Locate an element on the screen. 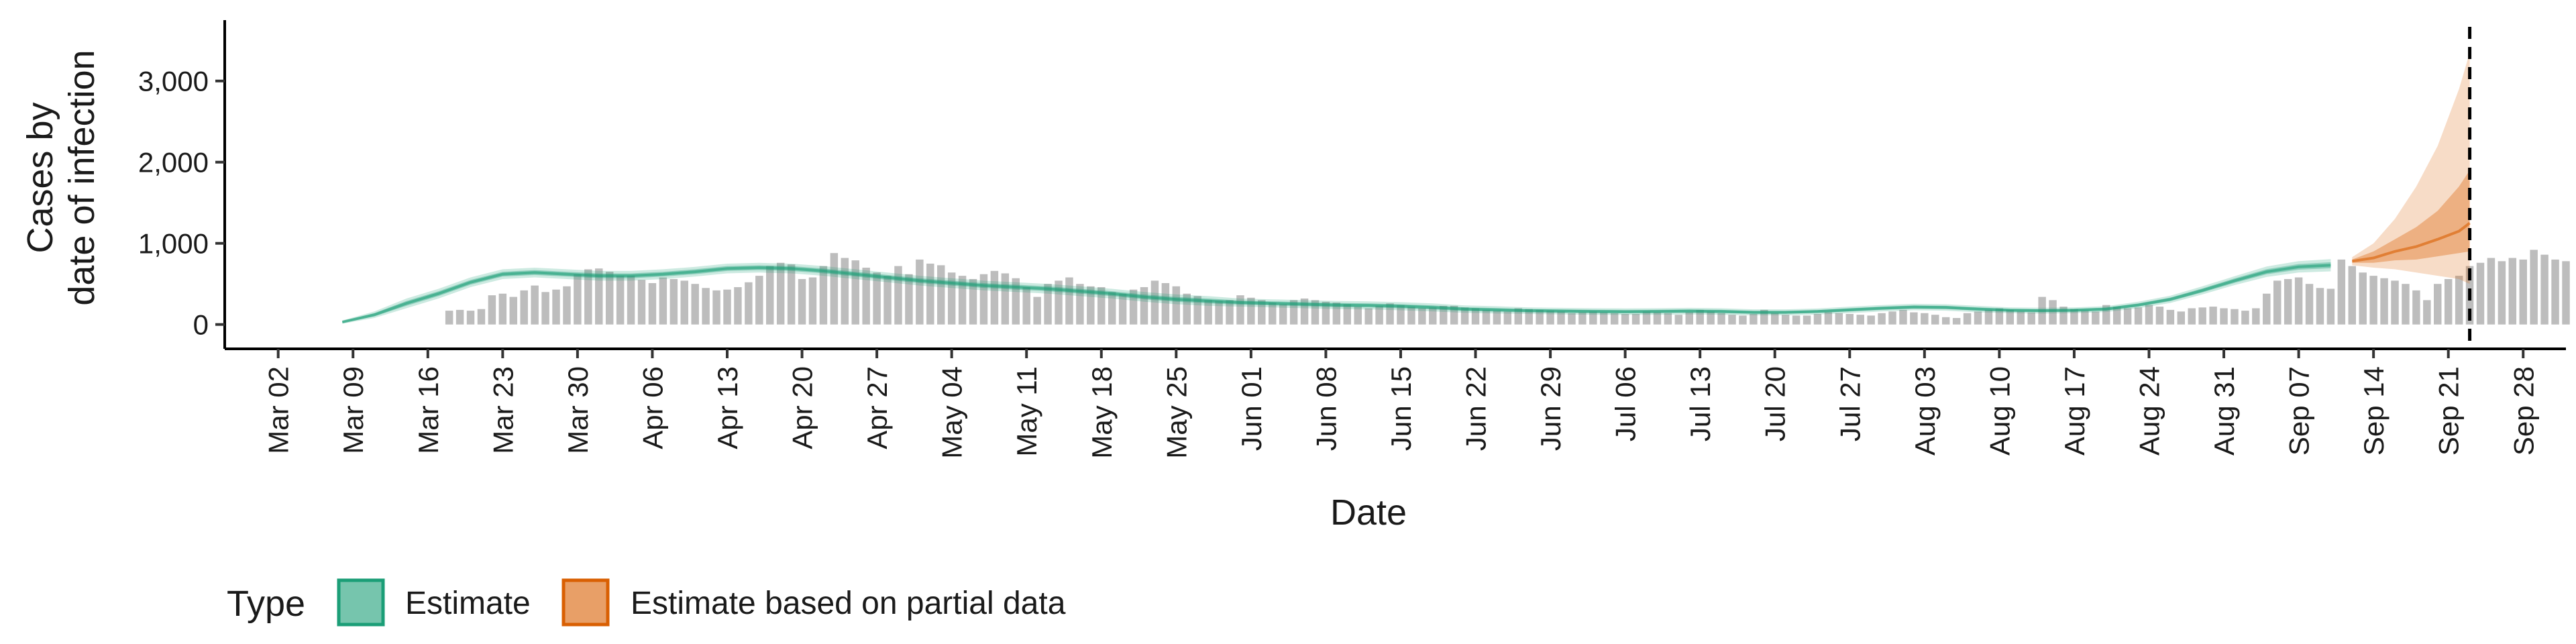 The width and height of the screenshot is (2576, 644). x-tick-label: Sep 21 is located at coordinates (2449, 410).